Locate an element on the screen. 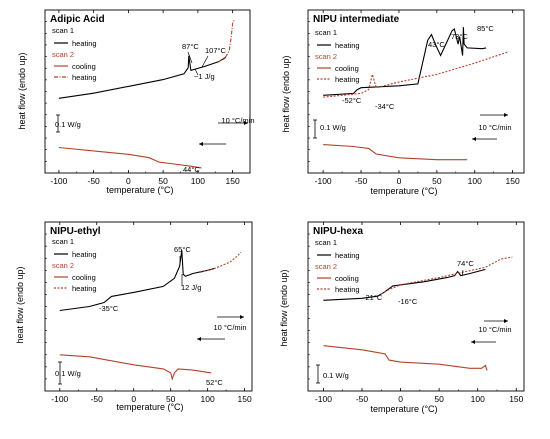  annotation: -16°C is located at coordinates (408, 301).